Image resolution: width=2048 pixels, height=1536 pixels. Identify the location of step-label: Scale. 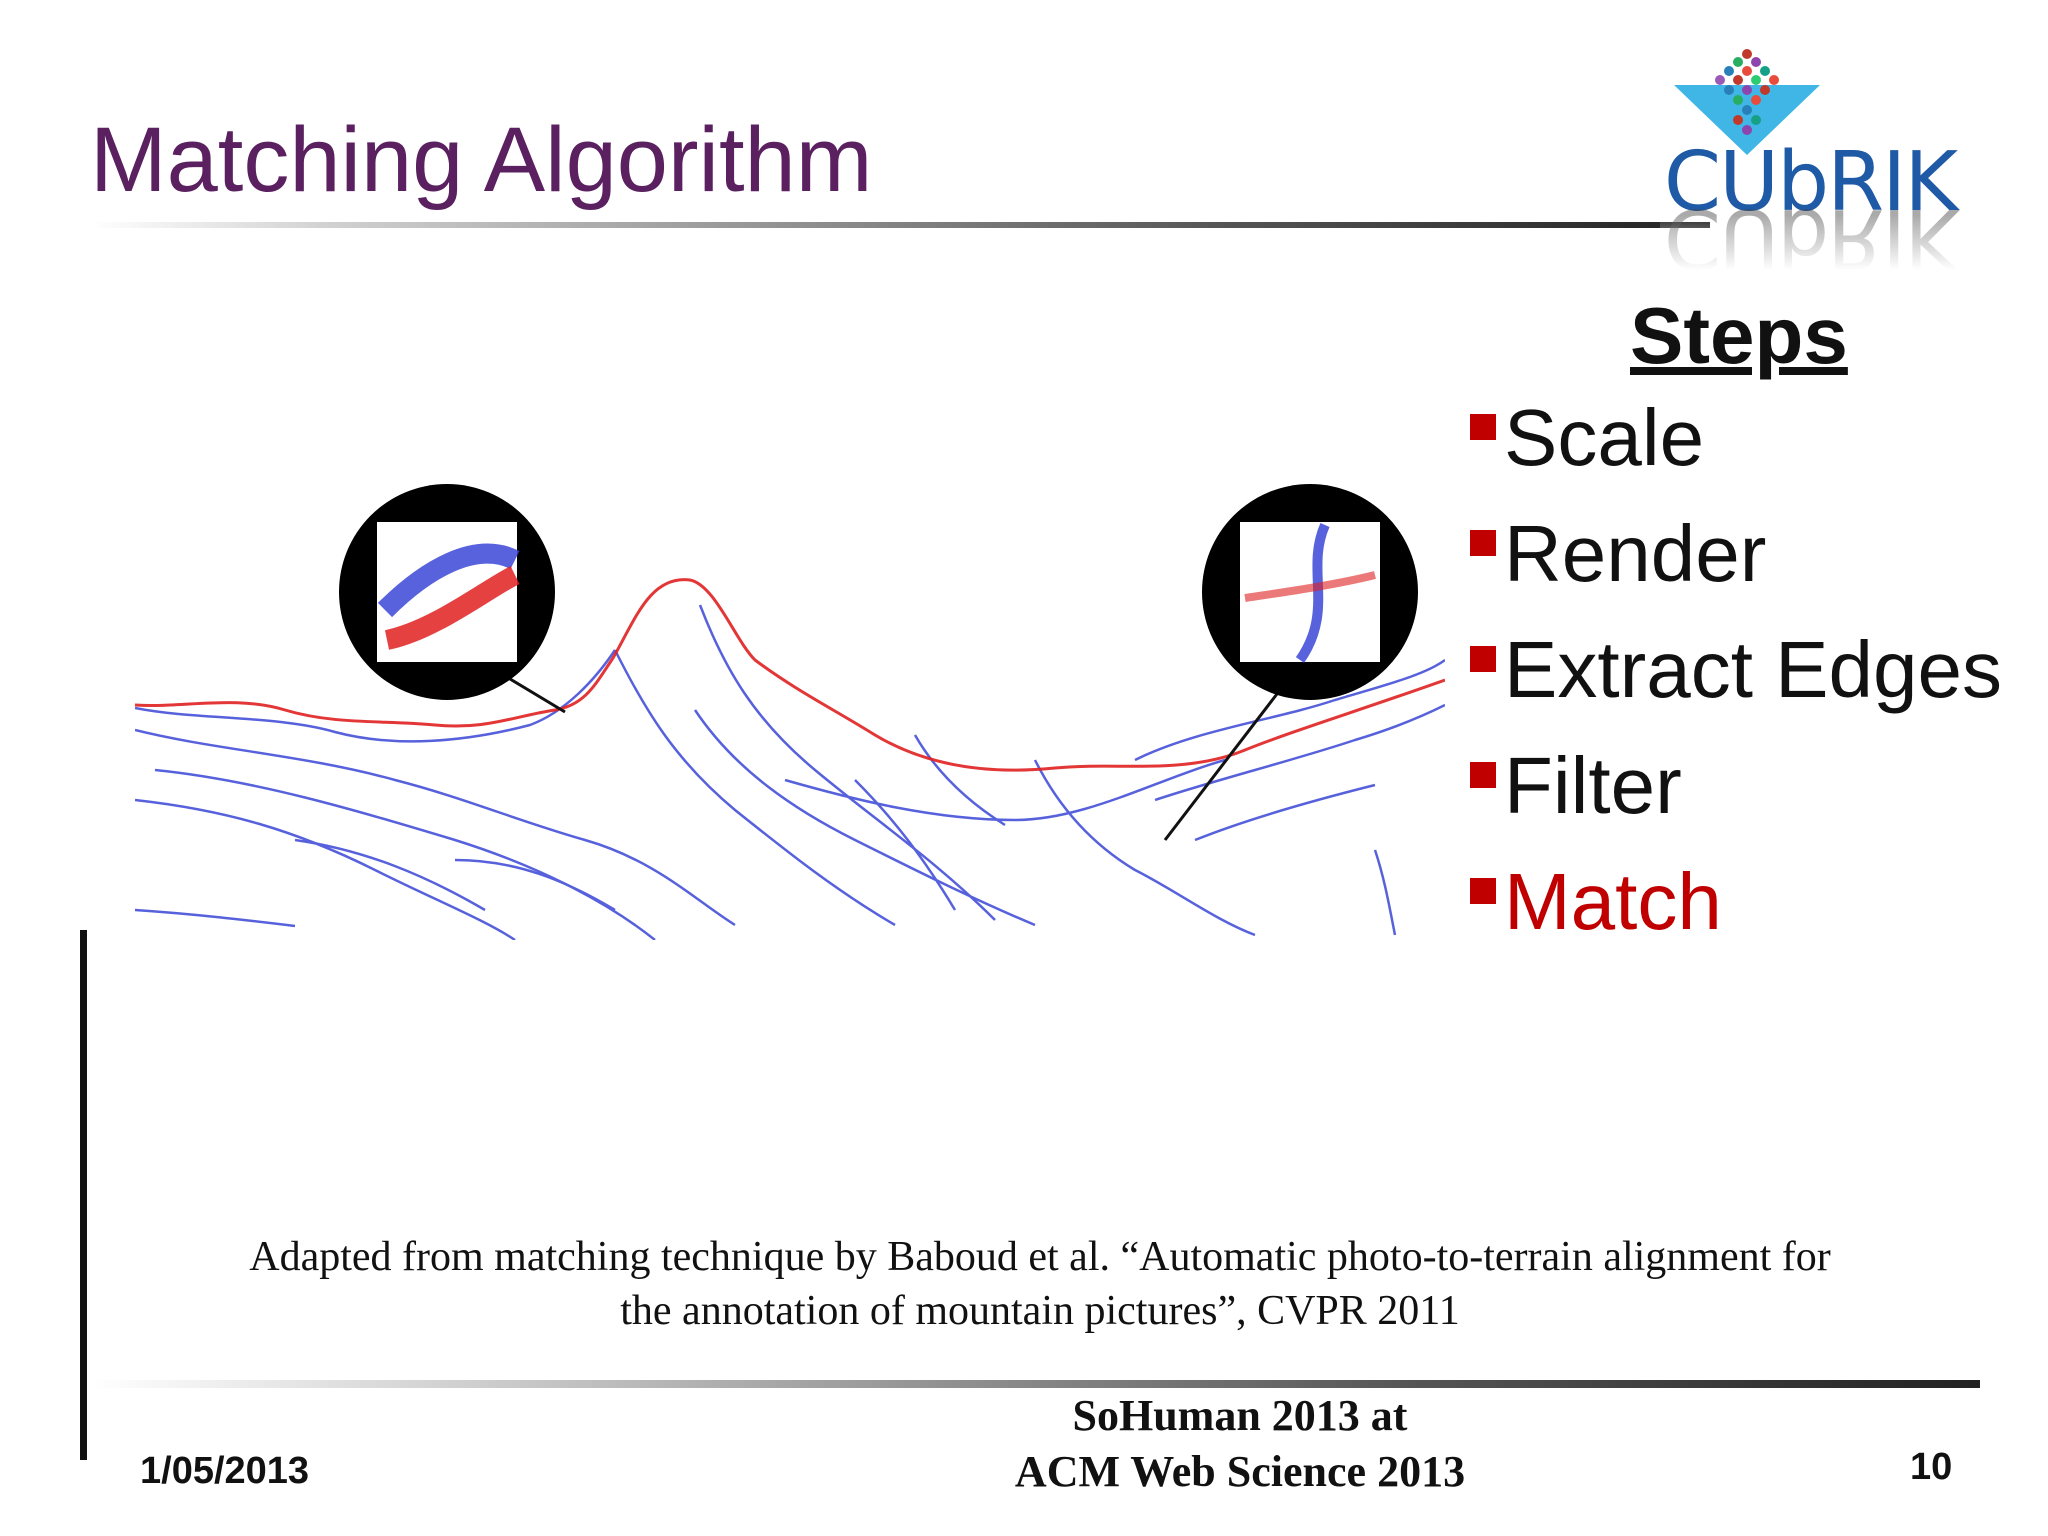
(1604, 437).